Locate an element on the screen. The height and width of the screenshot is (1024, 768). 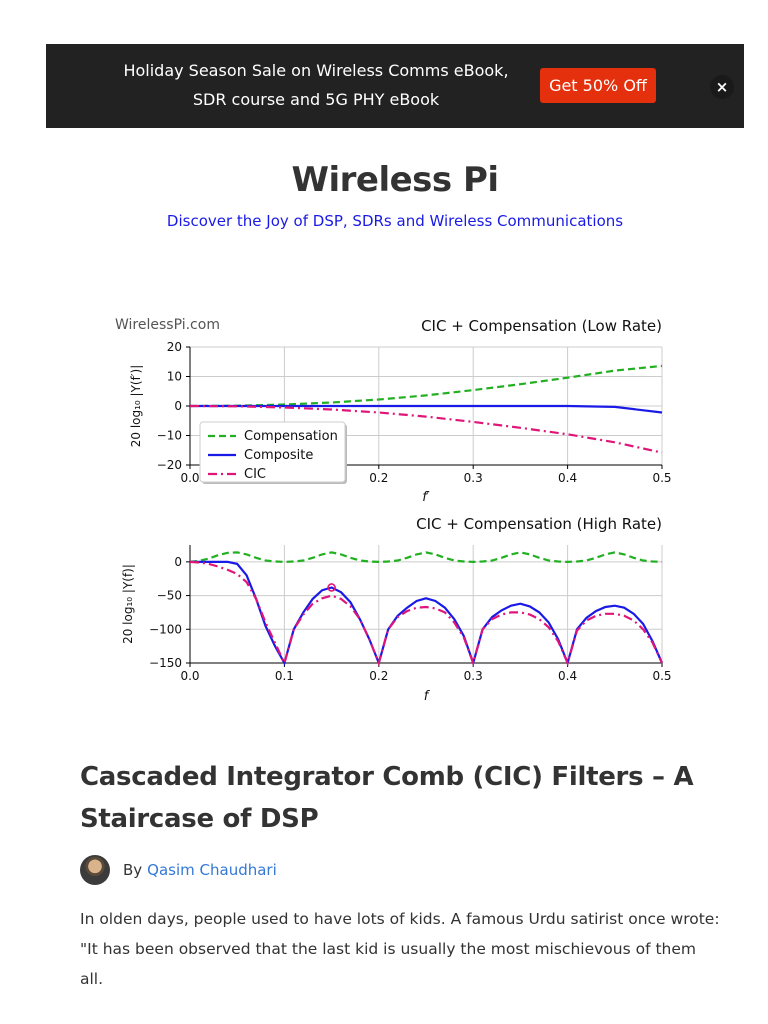
y-tick-label: −10 is located at coordinates (169, 436).